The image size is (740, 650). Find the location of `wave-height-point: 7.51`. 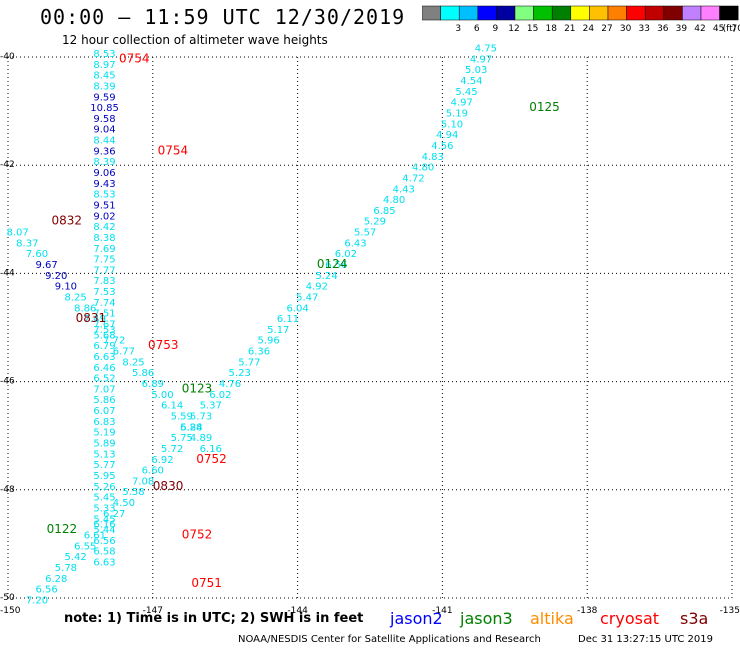

wave-height-point: 7.51 is located at coordinates (104, 314).